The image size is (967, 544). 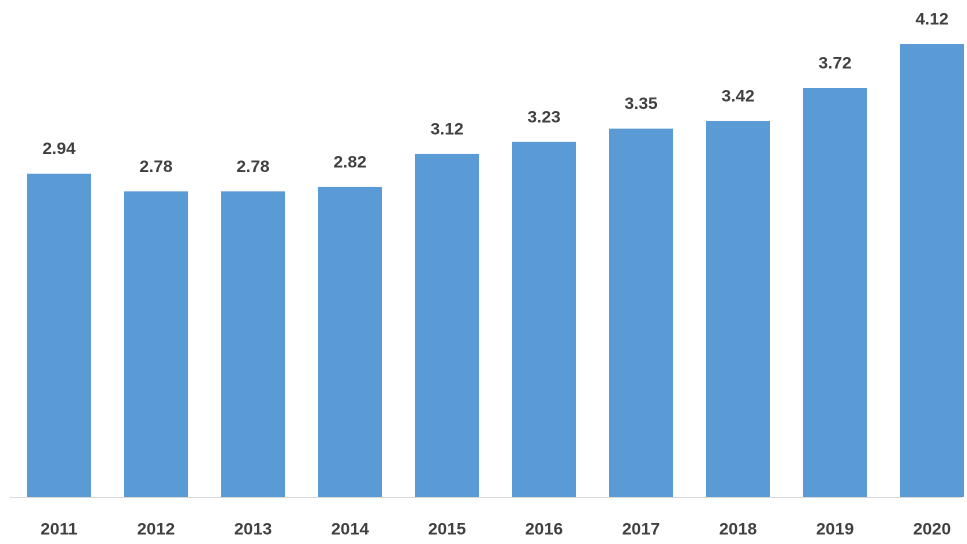 I want to click on data-label: 2.94, so click(x=59, y=148).